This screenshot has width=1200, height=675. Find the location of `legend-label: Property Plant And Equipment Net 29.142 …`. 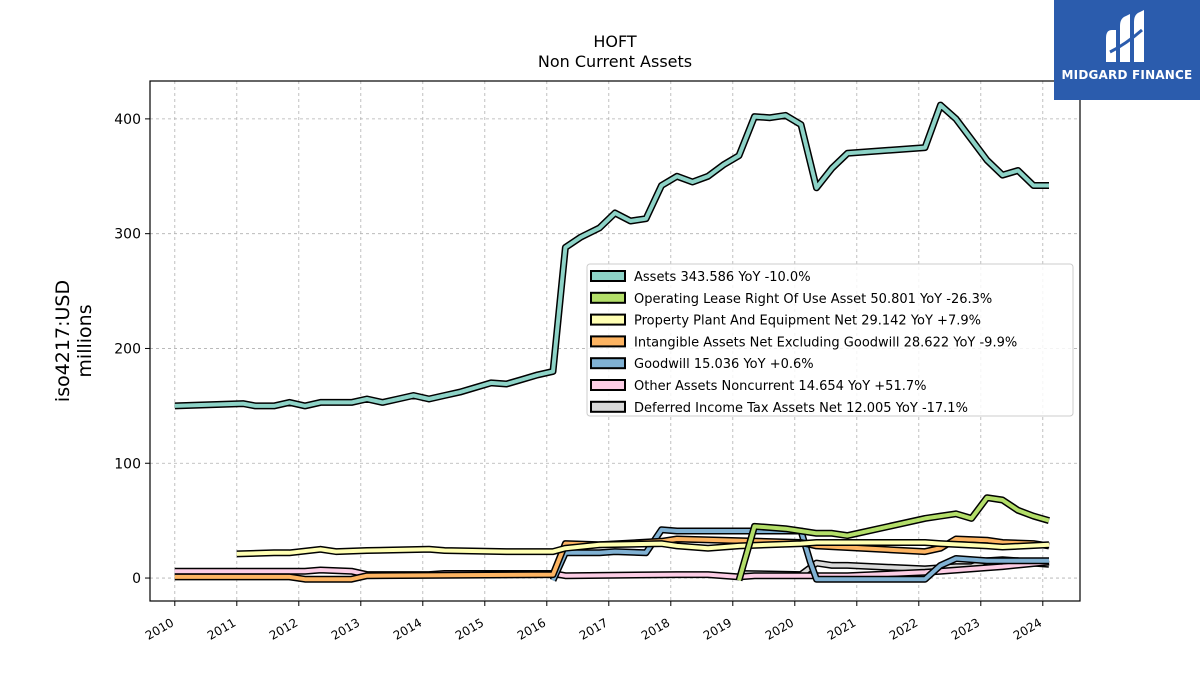

legend-label: Property Plant And Equipment Net 29.142 … is located at coordinates (807, 321).